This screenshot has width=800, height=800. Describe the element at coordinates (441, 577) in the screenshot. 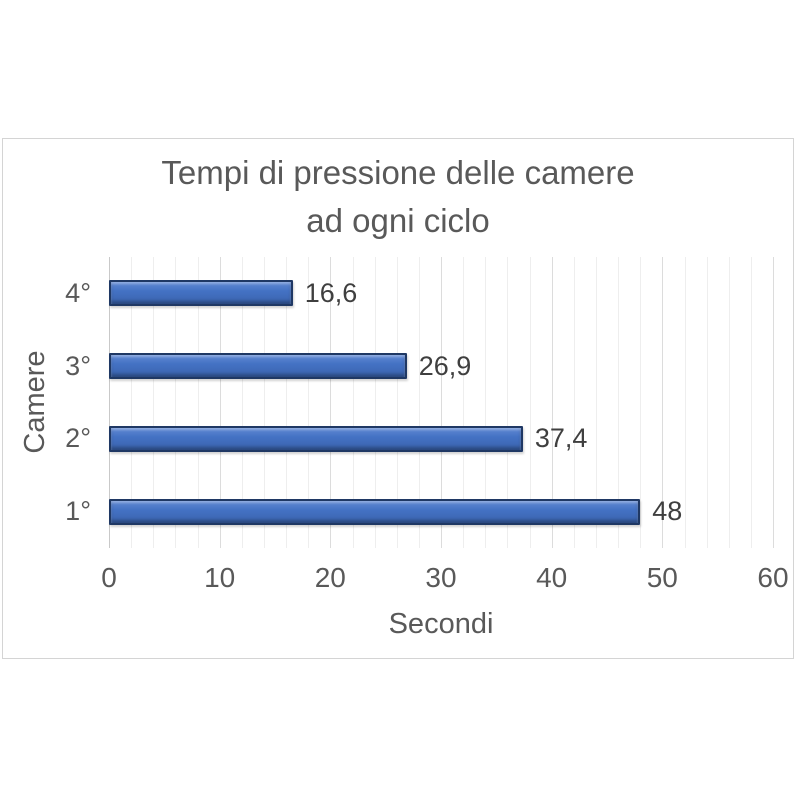

I see `x-tick-label: 30` at that location.